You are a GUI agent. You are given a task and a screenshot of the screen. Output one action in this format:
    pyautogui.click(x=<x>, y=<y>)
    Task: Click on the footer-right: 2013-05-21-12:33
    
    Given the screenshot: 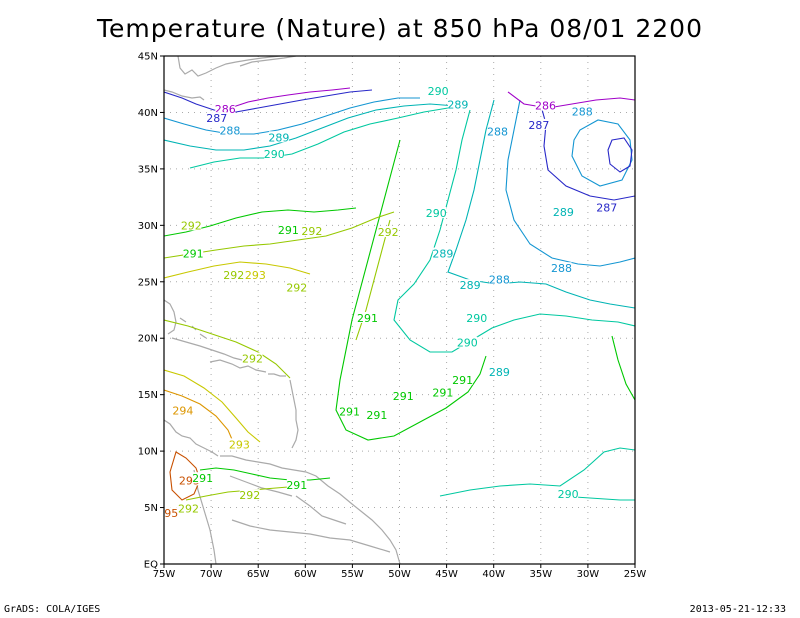 What is the action you would take?
    pyautogui.click(x=737, y=609)
    